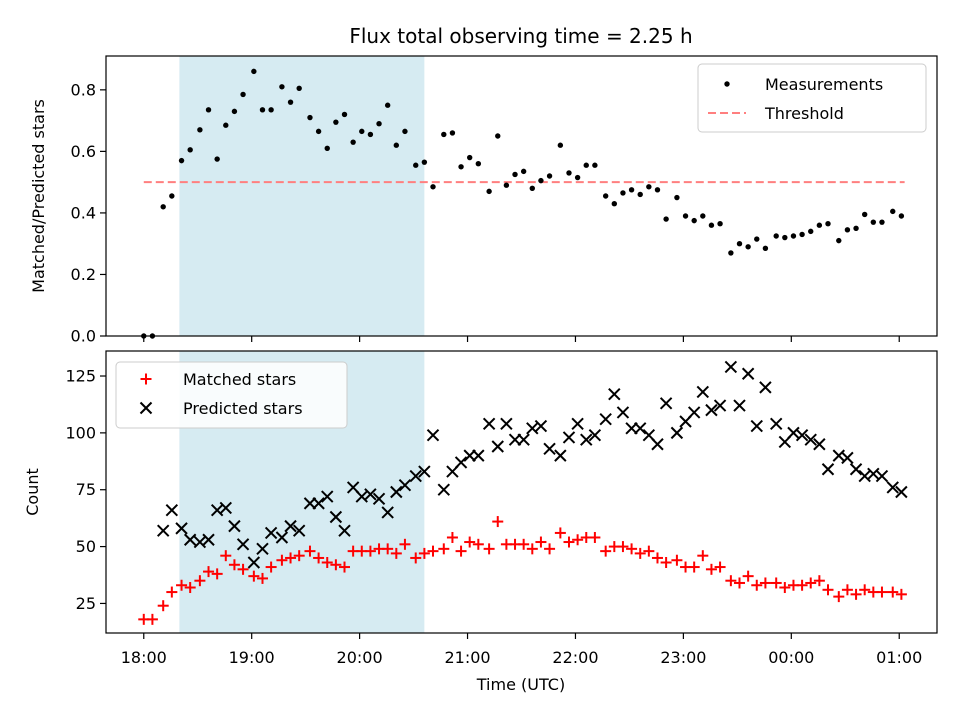  Describe the element at coordinates (239, 379) in the screenshot. I see `legend-matched-label: Matched stars` at that location.